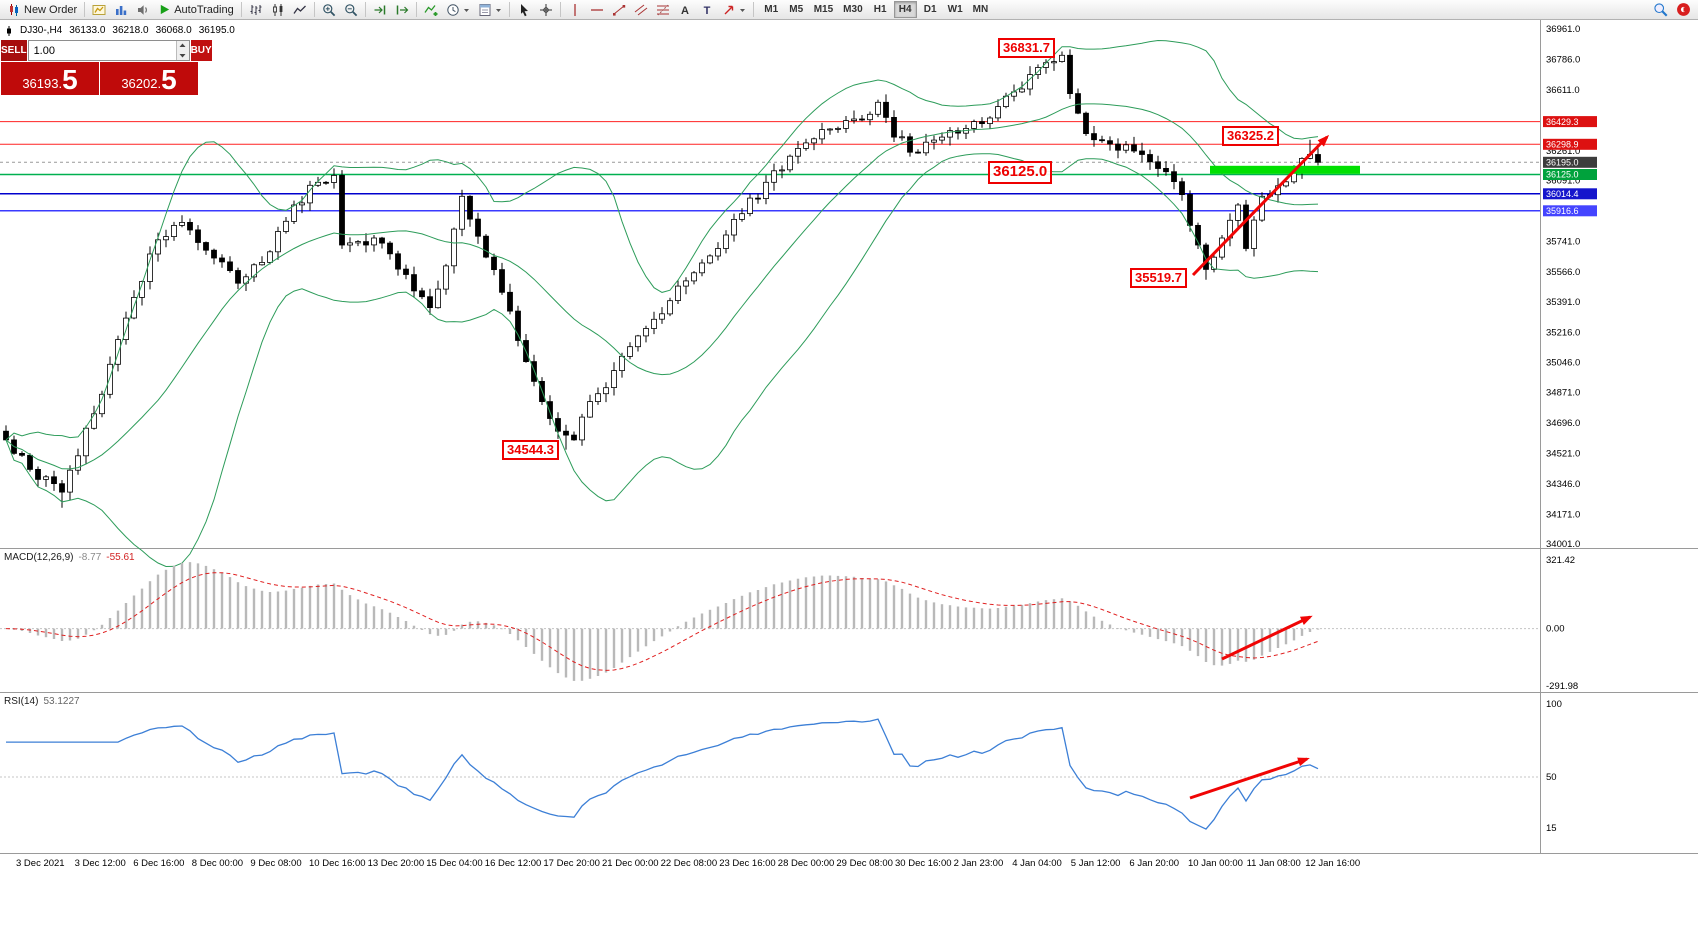 The image size is (1698, 939). What do you see at coordinates (905, 9) in the screenshot?
I see `timeframe-h4-button: H4` at bounding box center [905, 9].